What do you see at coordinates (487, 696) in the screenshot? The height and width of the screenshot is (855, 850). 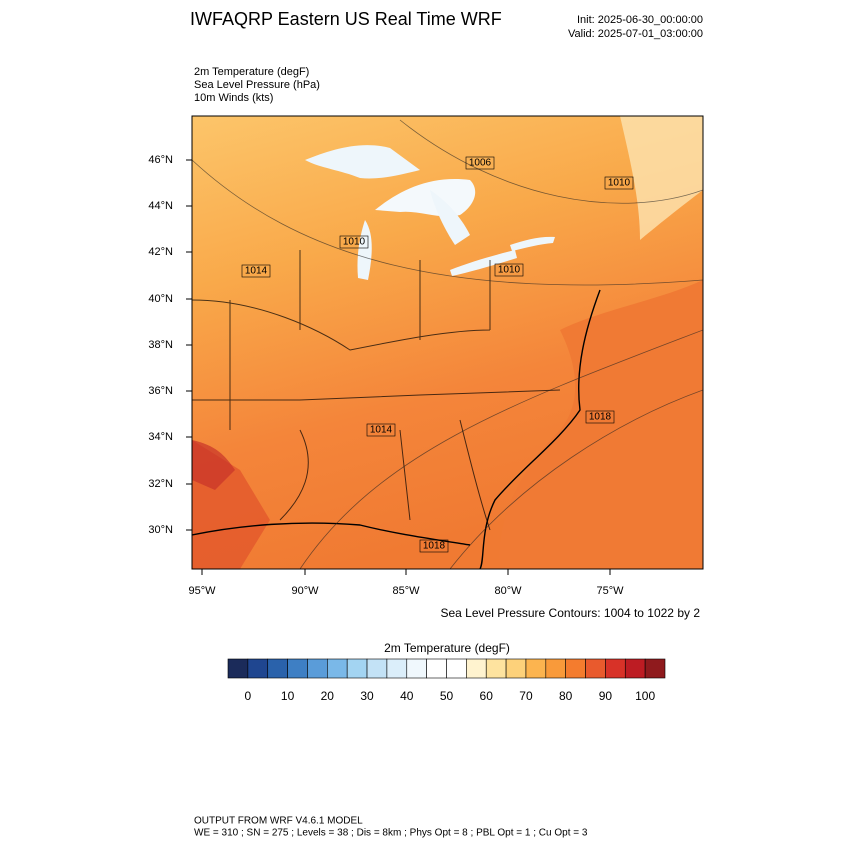 I see `colorbar-tick-label: 60` at bounding box center [487, 696].